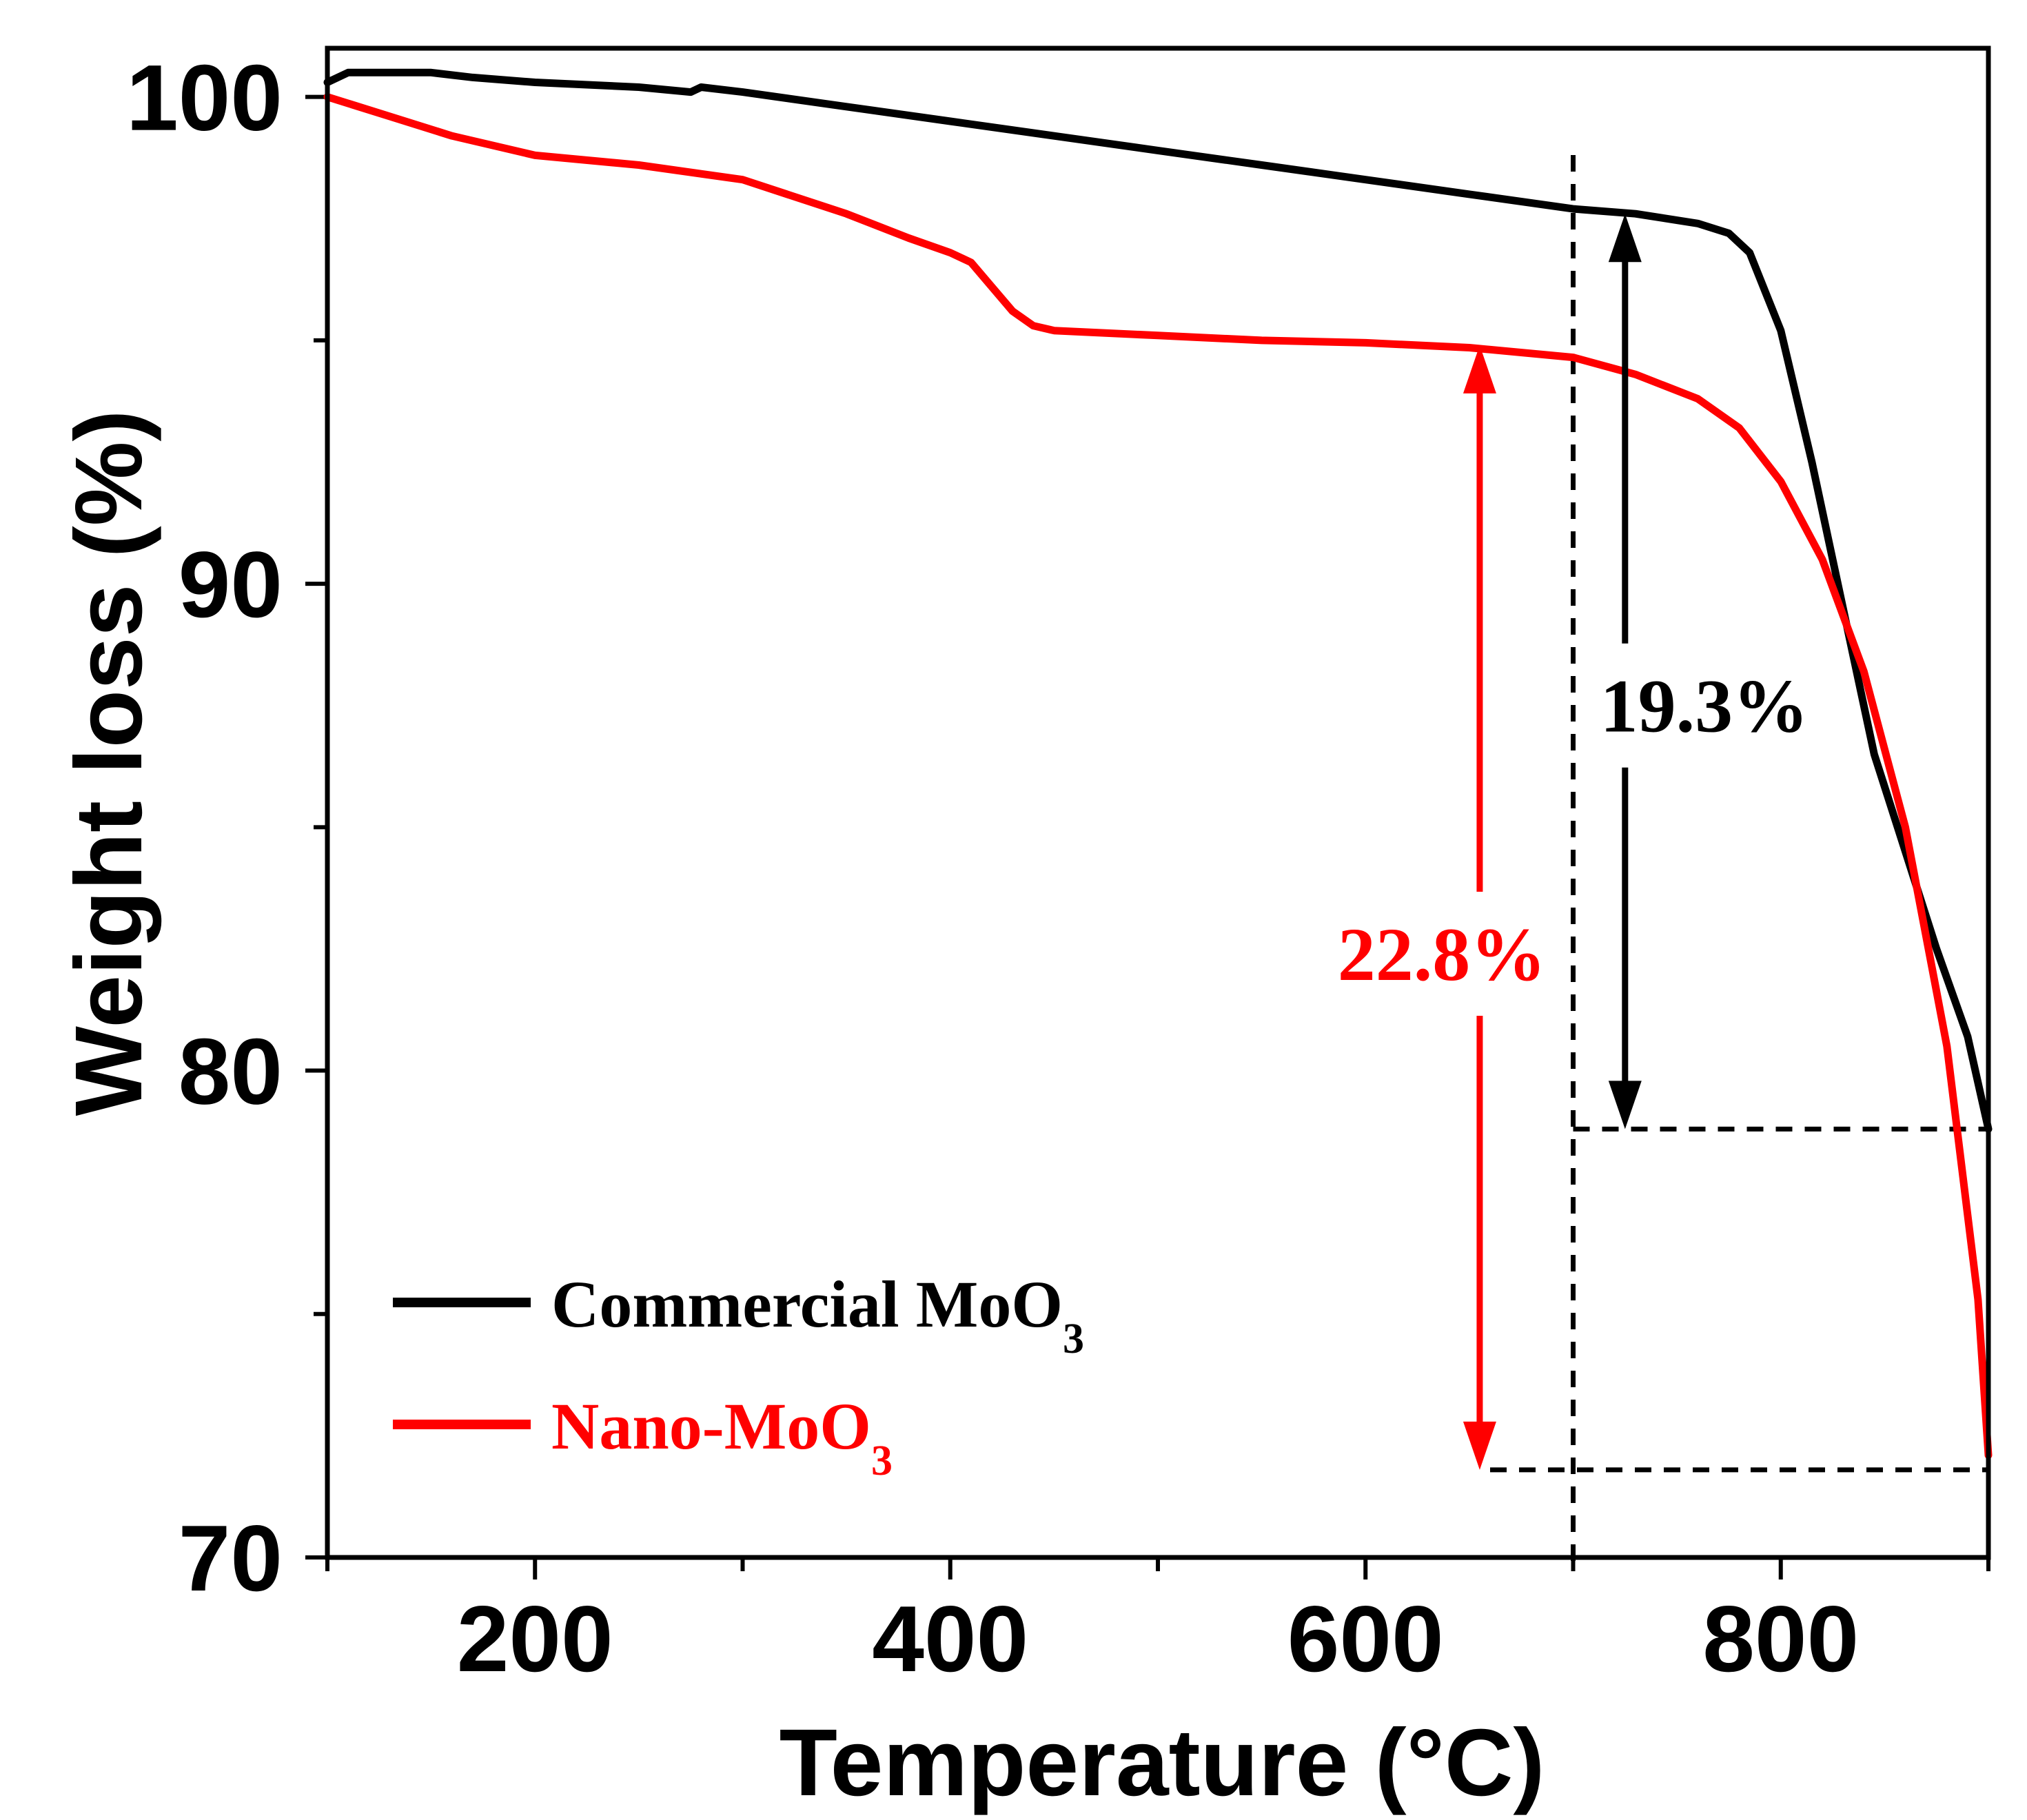 Image resolution: width=2027 pixels, height=1820 pixels. Describe the element at coordinates (950, 1639) in the screenshot. I see `x-tick-label: 400` at that location.